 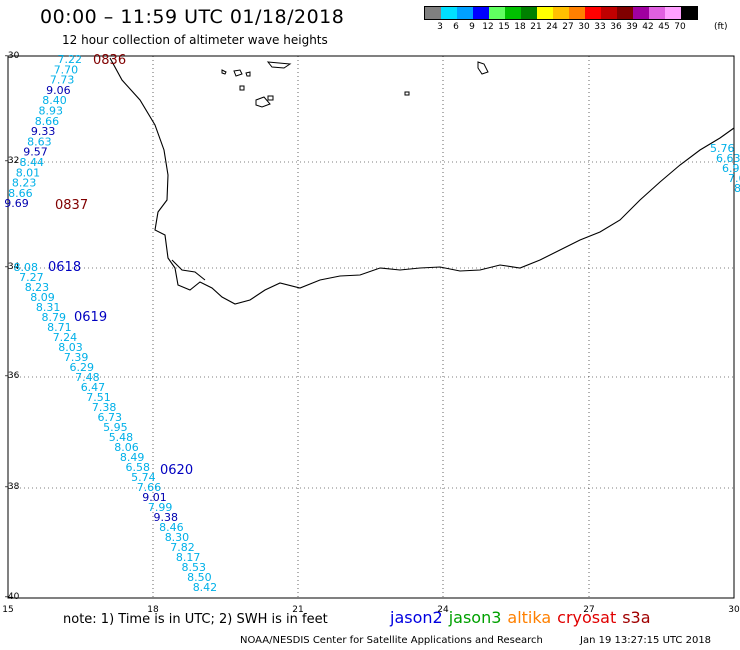 What do you see at coordinates (588, 610) in the screenshot?
I see `lon-label: 27` at bounding box center [588, 610].